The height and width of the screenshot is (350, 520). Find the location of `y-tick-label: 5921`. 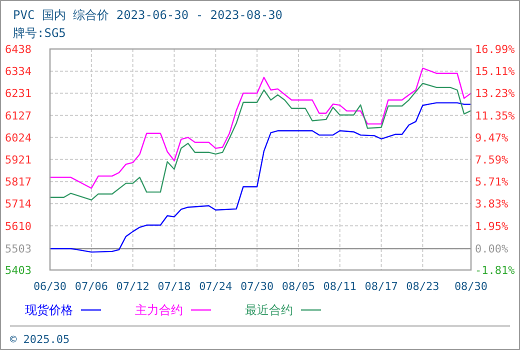

y-tick-label: 5921 is located at coordinates (18, 159).